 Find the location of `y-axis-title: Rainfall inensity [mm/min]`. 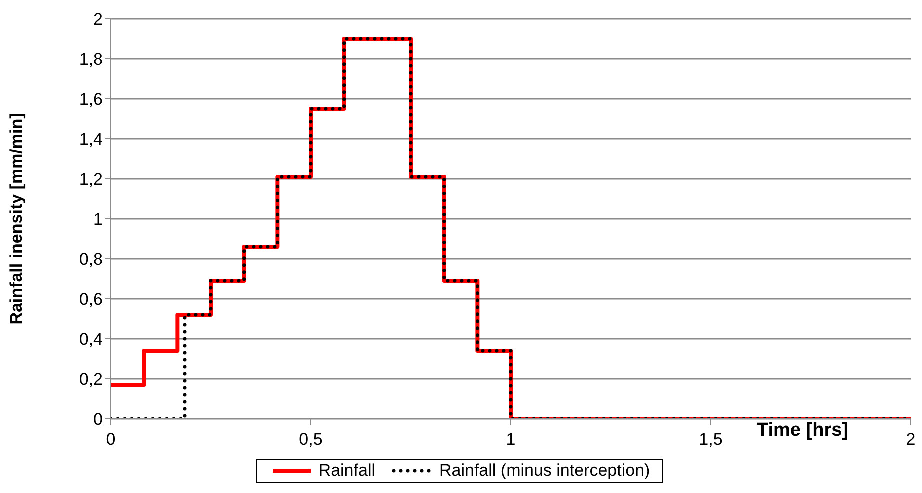

y-axis-title: Rainfall inensity [mm/min] is located at coordinates (16, 219).